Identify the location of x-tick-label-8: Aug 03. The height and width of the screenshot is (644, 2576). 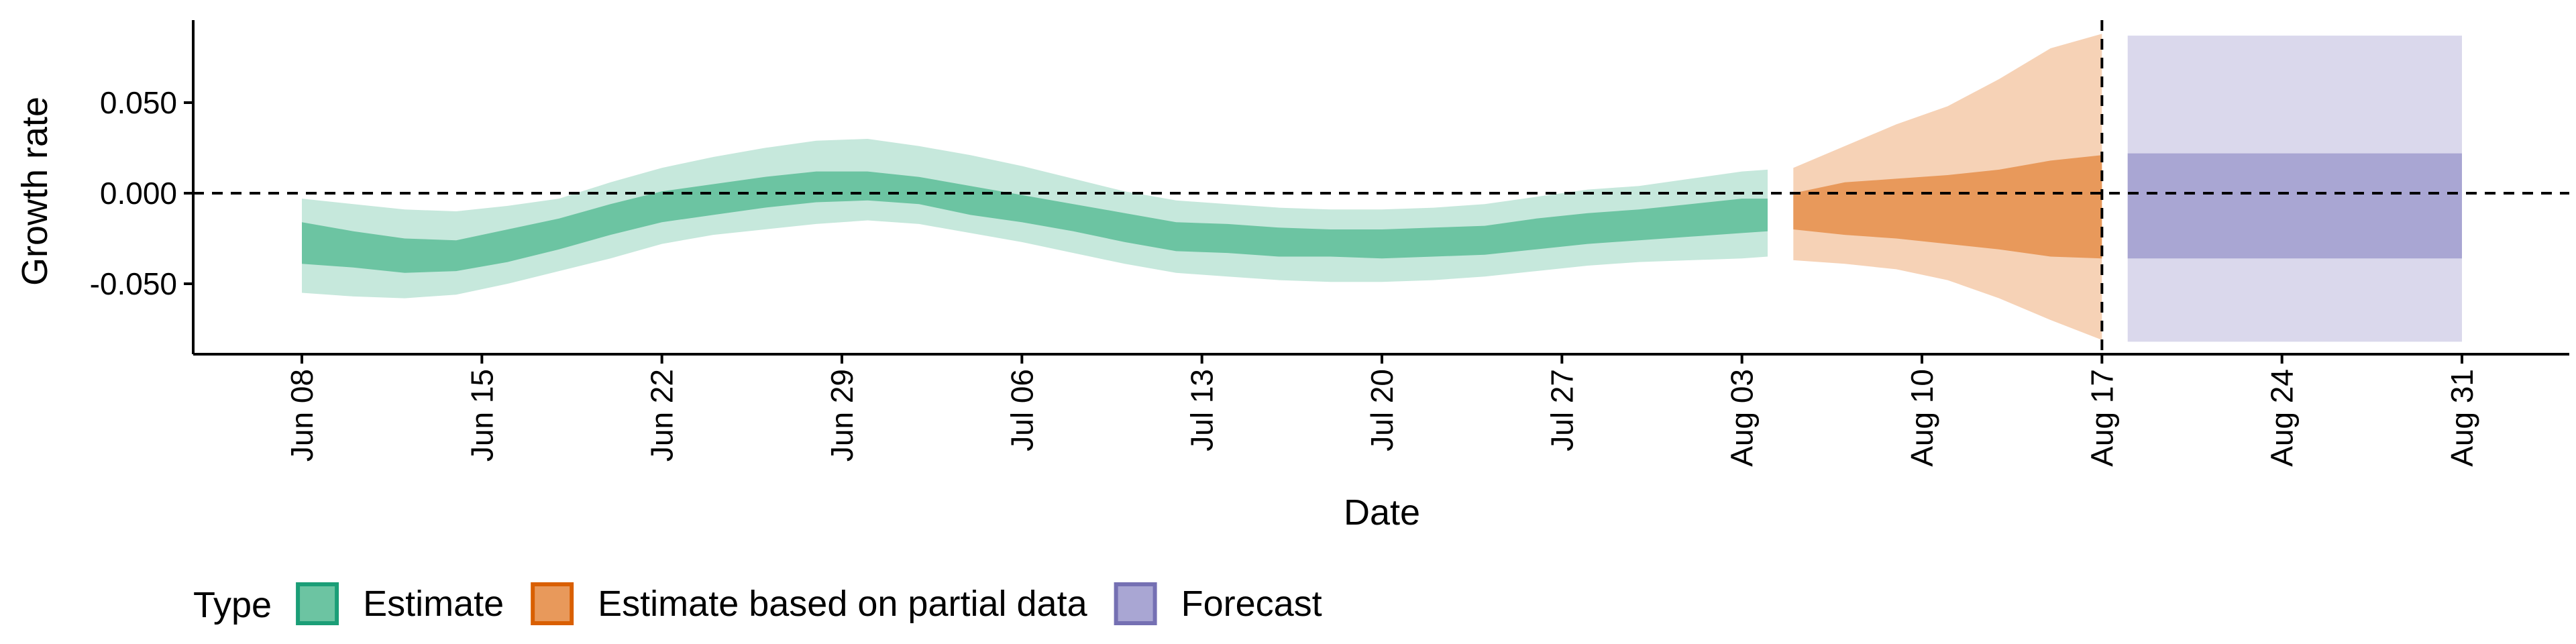
(1742, 418).